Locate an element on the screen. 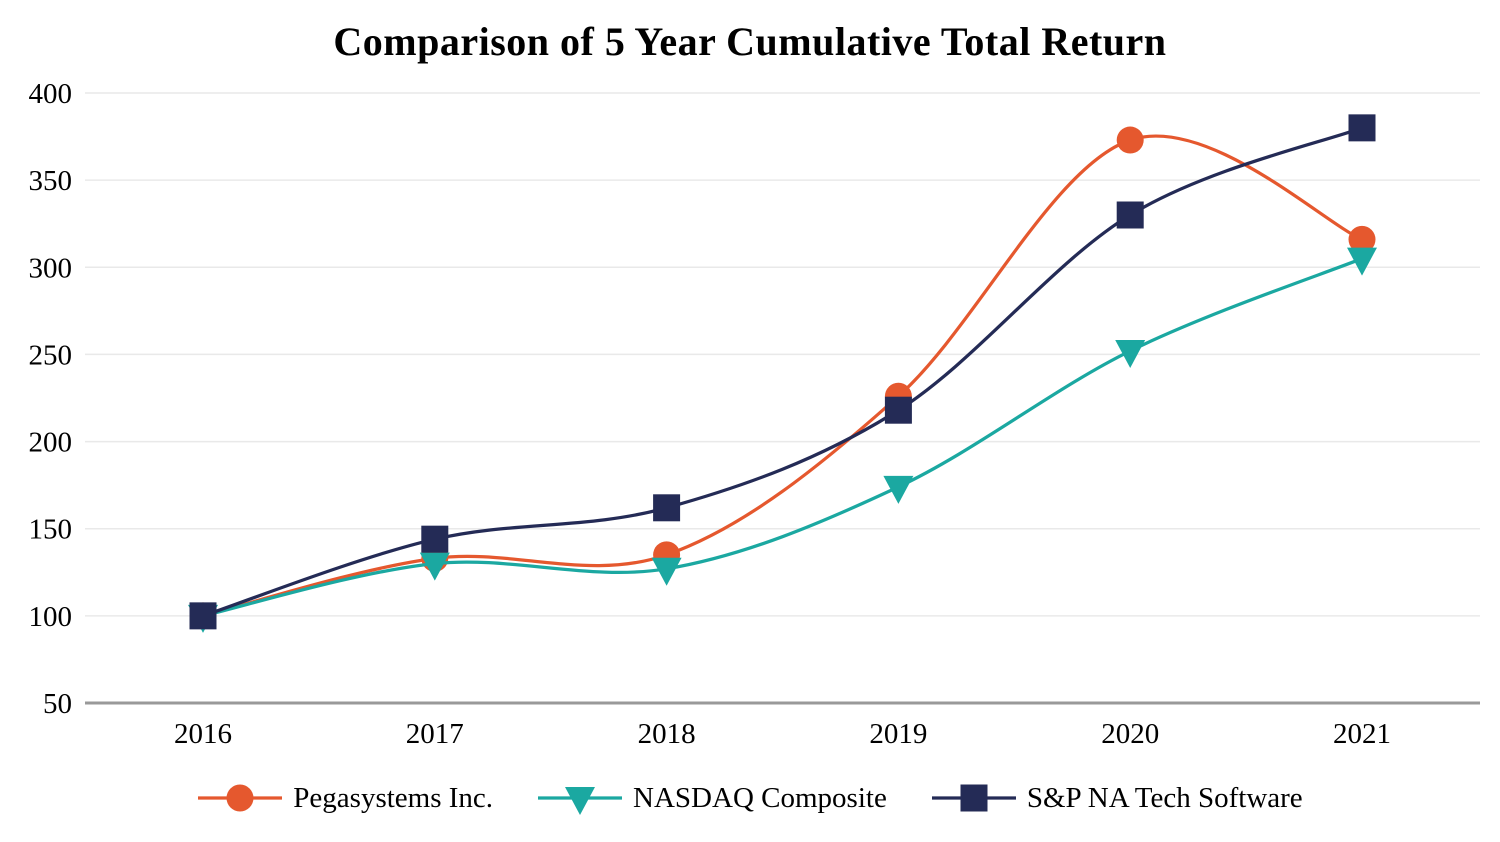  x-tick-label: 2019 is located at coordinates (898, 734).